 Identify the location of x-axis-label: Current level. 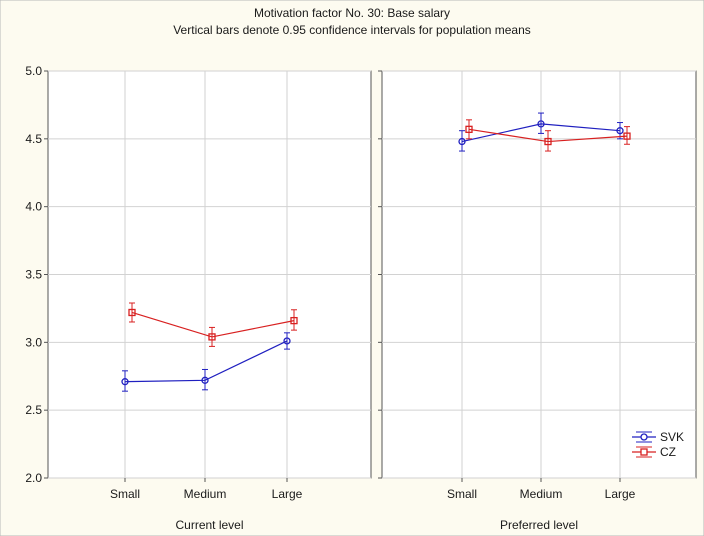
(209, 525).